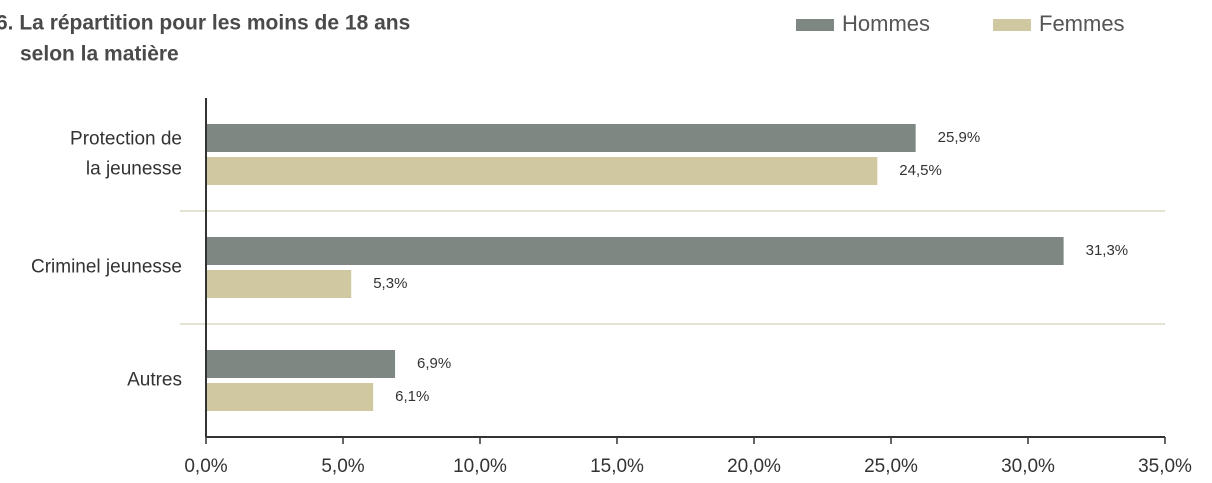 The height and width of the screenshot is (483, 1212). I want to click on y-tick-label: Criminel jeunesse, so click(106, 267).